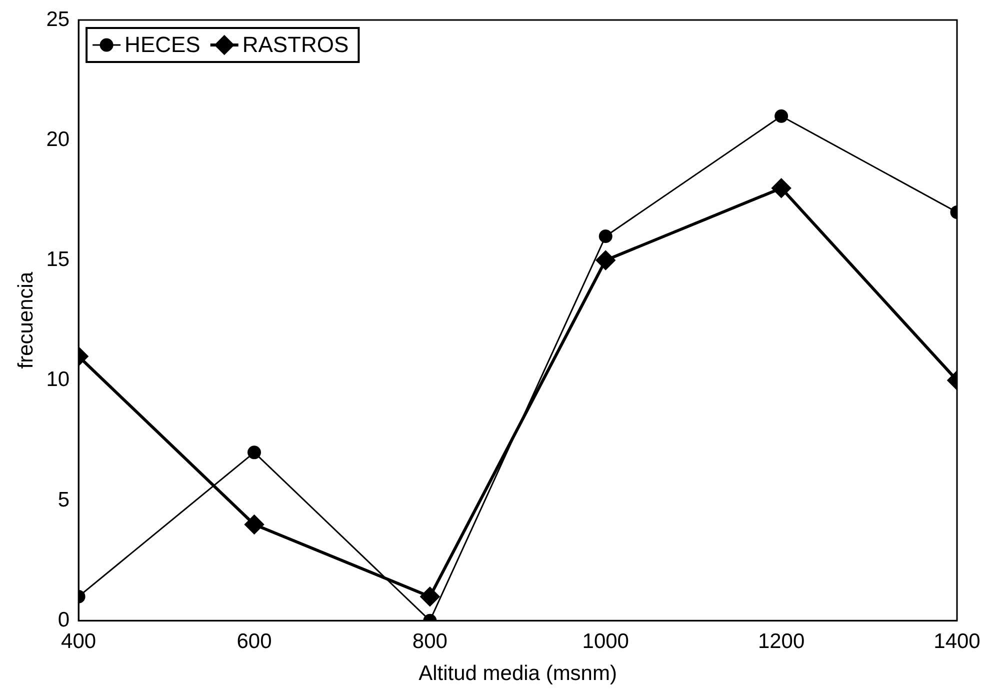  What do you see at coordinates (957, 641) in the screenshot?
I see `x-tick-label: 1400` at bounding box center [957, 641].